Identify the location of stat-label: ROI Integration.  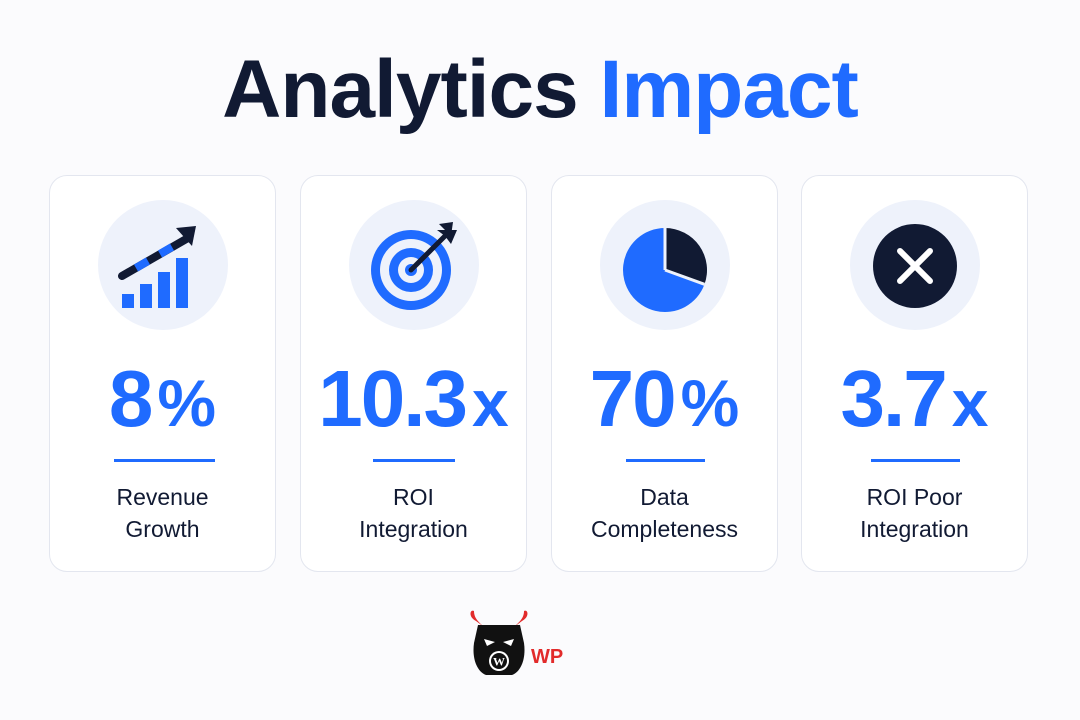
(413, 513).